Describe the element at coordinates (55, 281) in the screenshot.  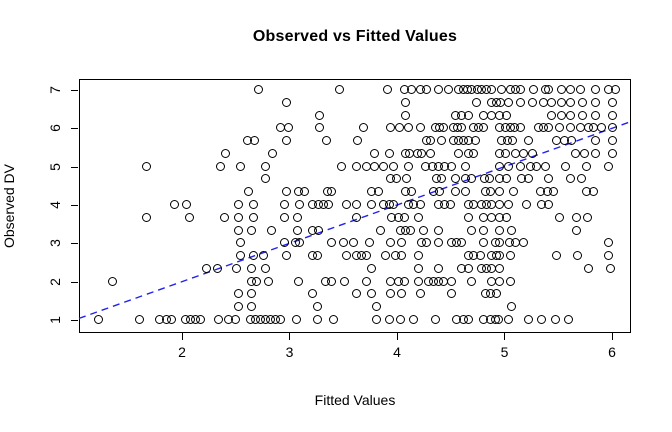
I see `y-axis-tick-label: 2` at that location.